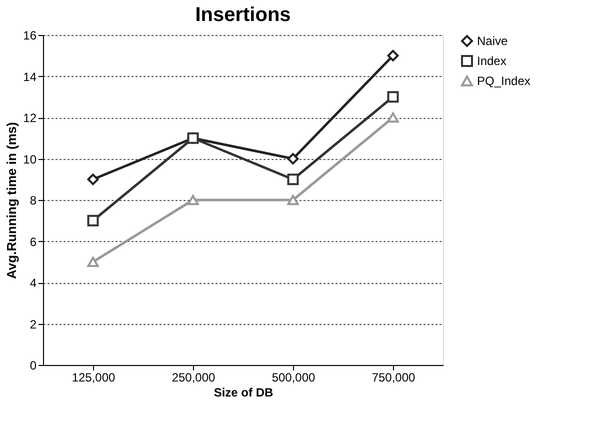  What do you see at coordinates (294, 377) in the screenshot?
I see `x-tick-label: 500,000` at bounding box center [294, 377].